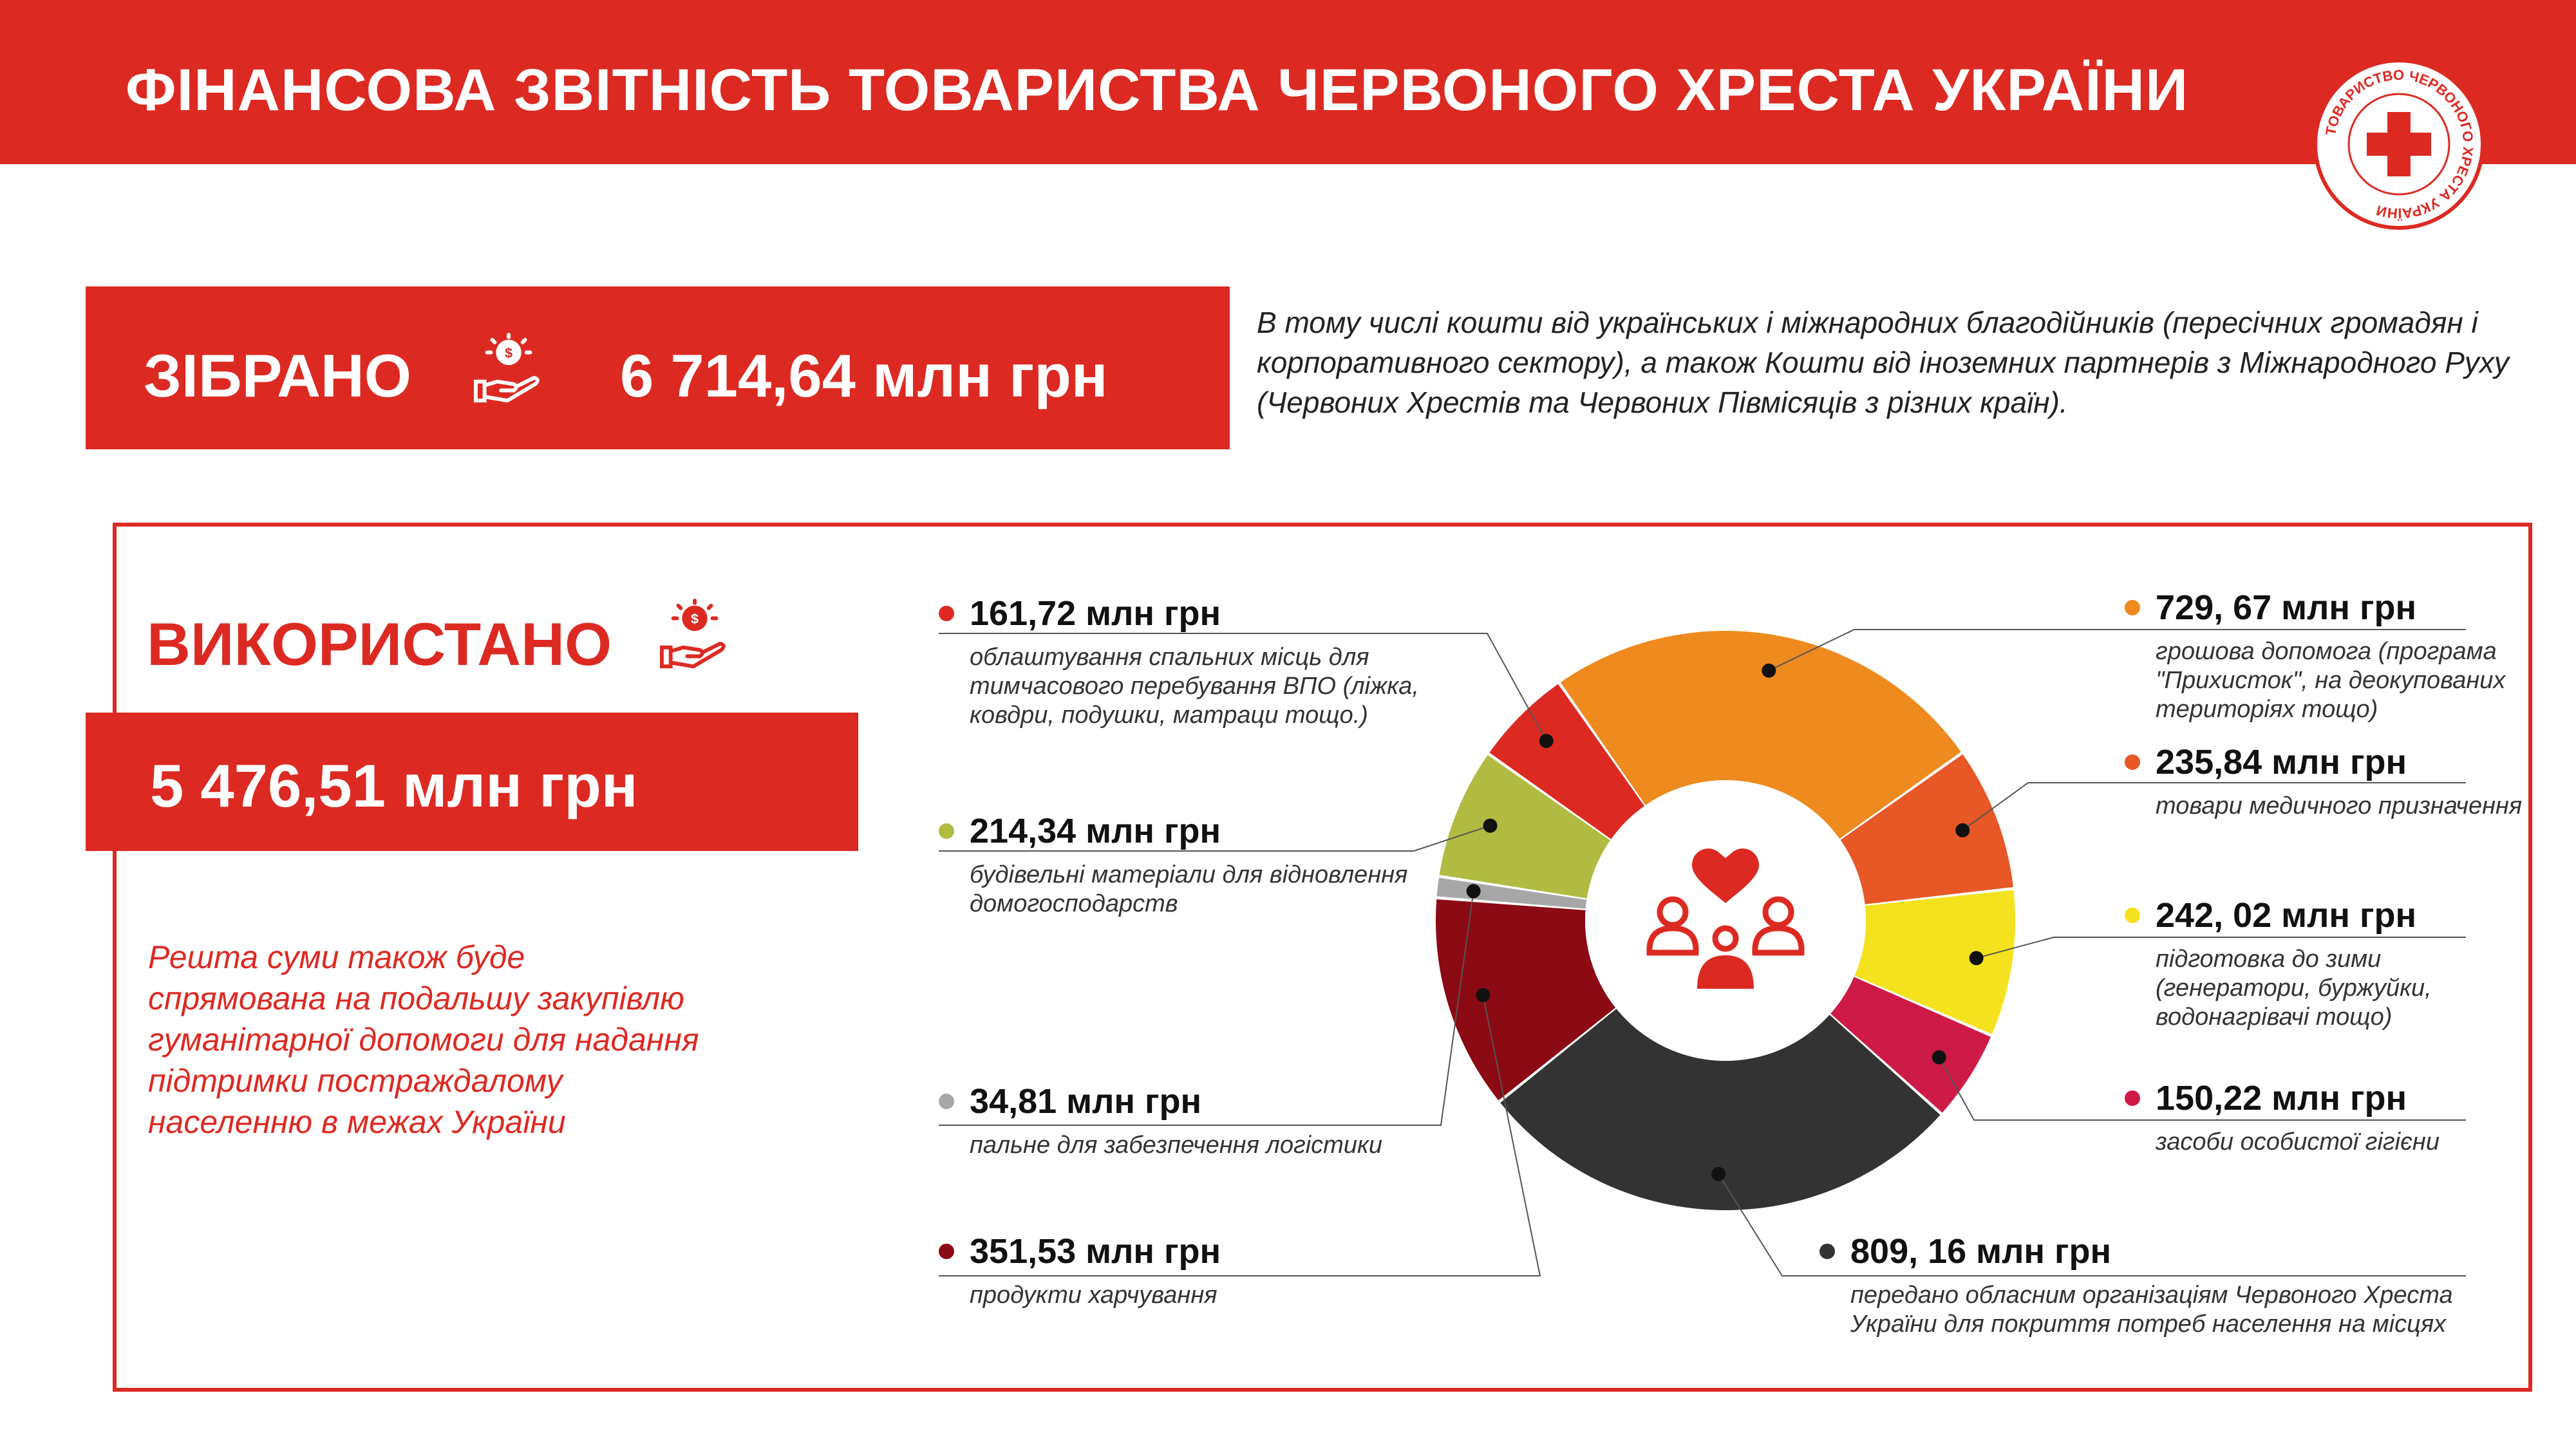 This screenshot has height=1449, width=2576. Describe the element at coordinates (1176, 1145) in the screenshot. I see `desc-label: пальне для забезпечення логістики` at that location.